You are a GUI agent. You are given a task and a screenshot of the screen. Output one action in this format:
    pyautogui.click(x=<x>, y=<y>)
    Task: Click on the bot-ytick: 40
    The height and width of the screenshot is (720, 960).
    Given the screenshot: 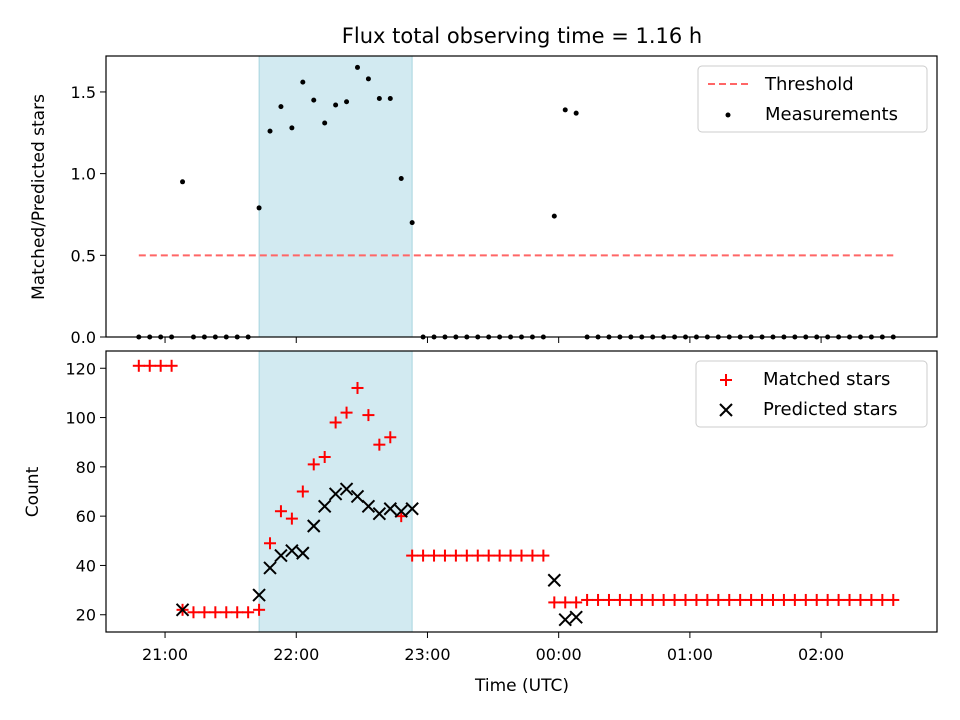 What is the action you would take?
    pyautogui.click(x=91, y=565)
    